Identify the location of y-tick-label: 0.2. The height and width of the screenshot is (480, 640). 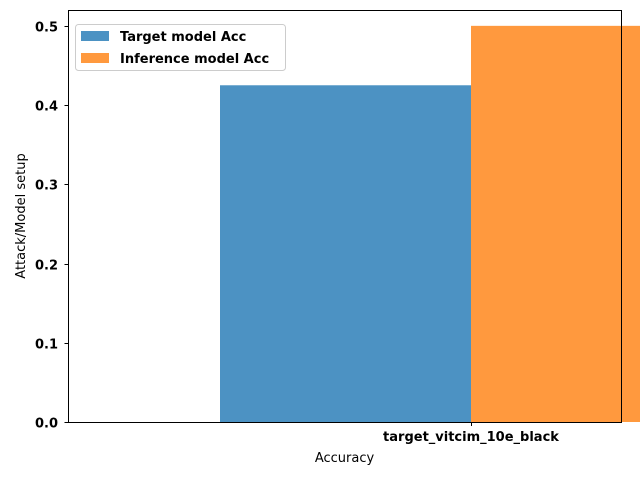
(46, 266).